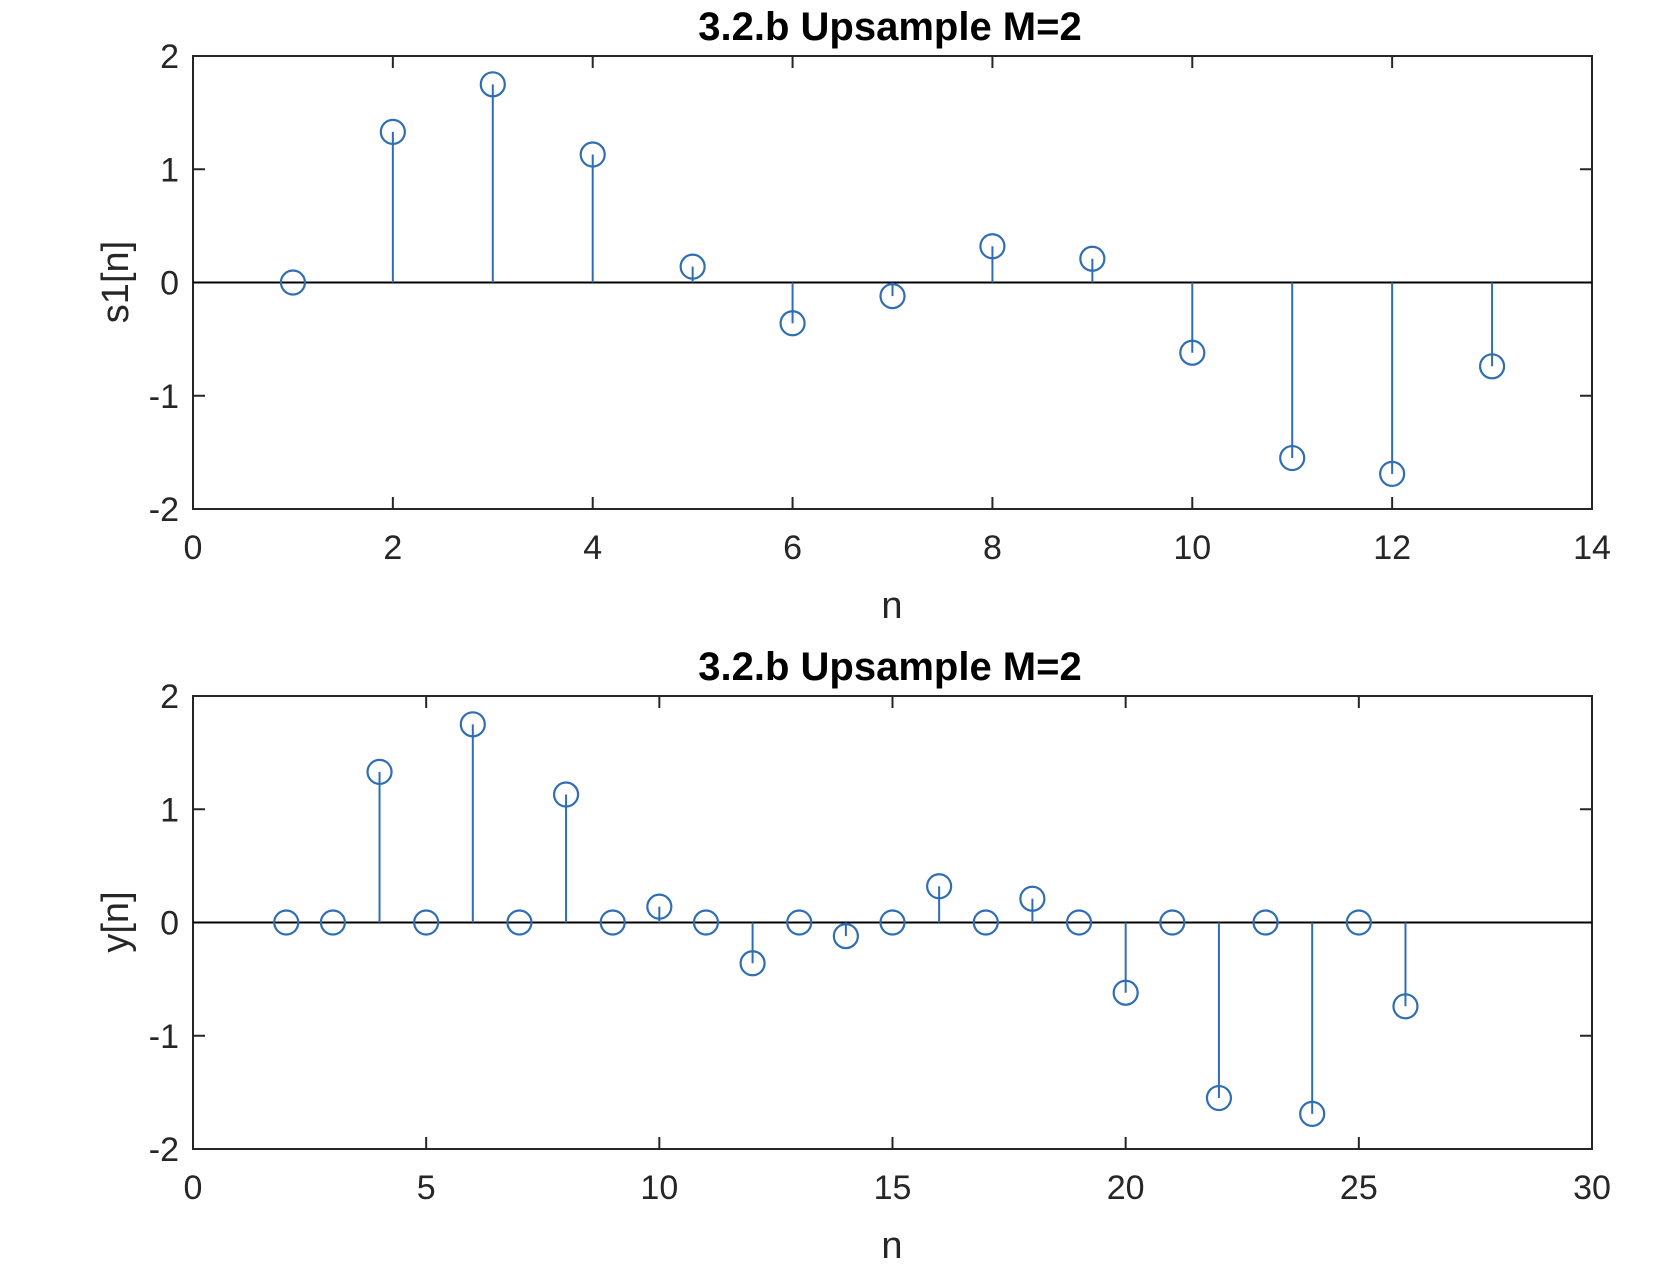 This screenshot has width=1672, height=1268. I want to click on x-tick-label: 25, so click(1359, 1188).